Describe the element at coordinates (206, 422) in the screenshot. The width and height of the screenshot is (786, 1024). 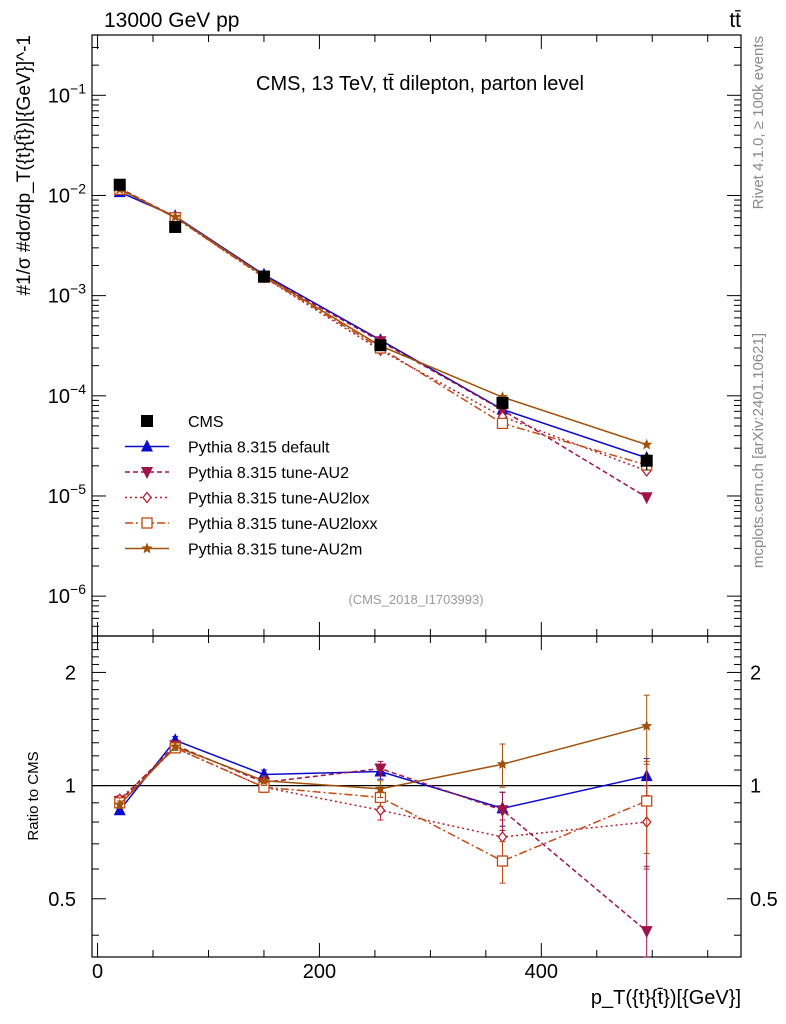
I see `legend-label: CMS` at that location.